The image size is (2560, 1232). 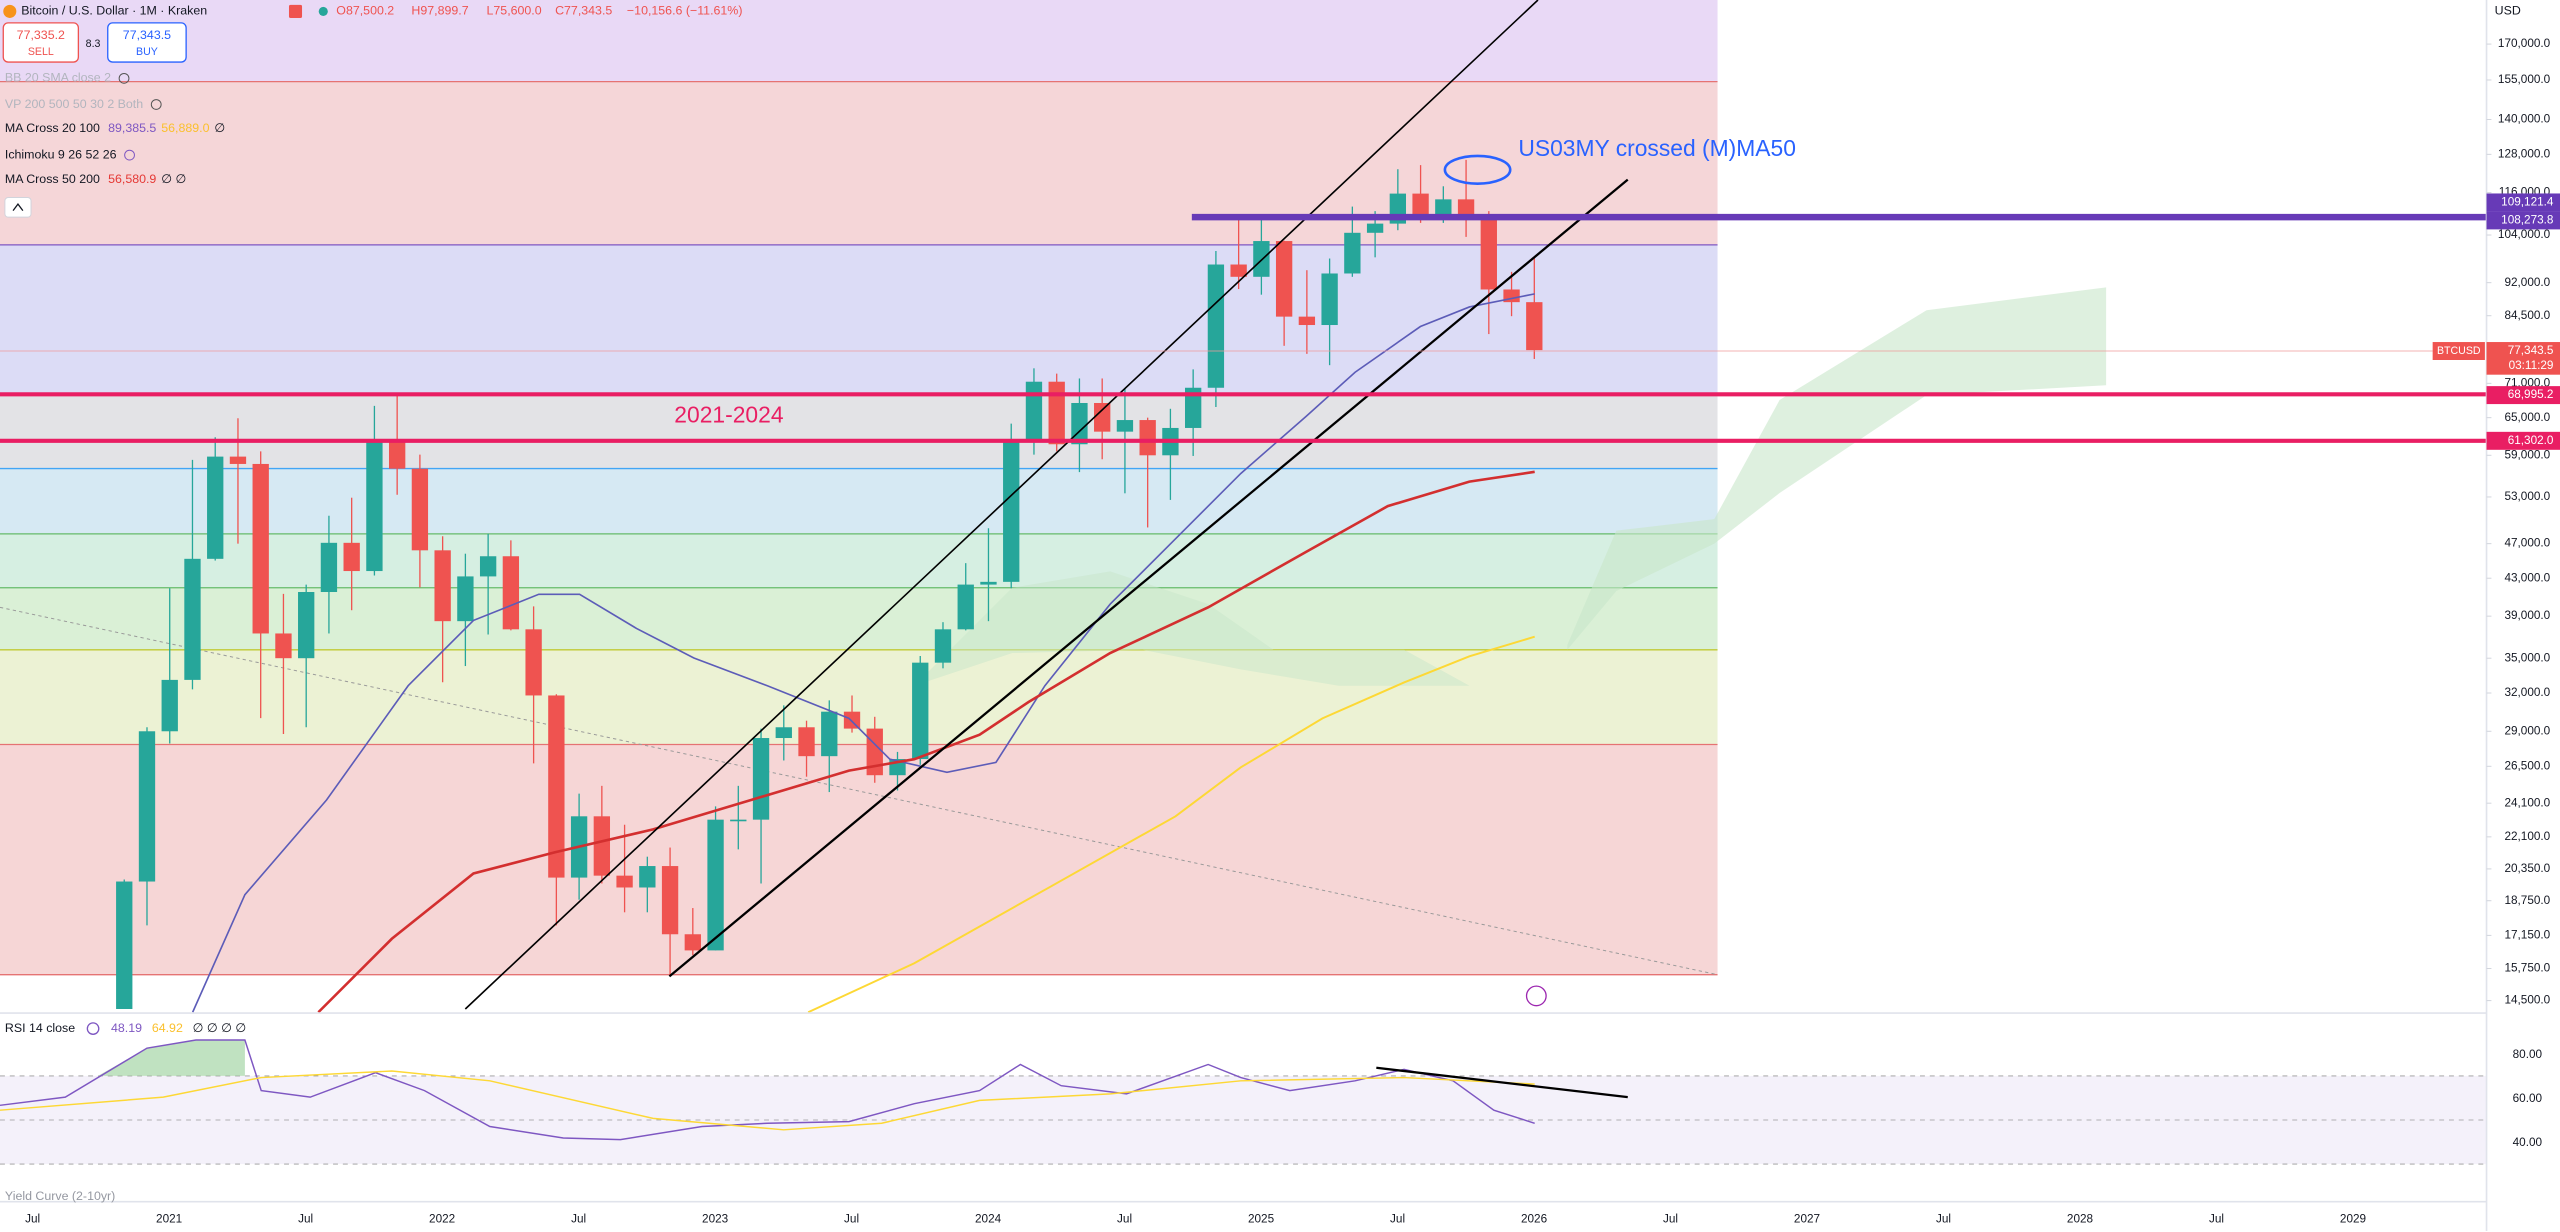 I want to click on rsi-tick-label: 60.00, so click(x=2528, y=1098).